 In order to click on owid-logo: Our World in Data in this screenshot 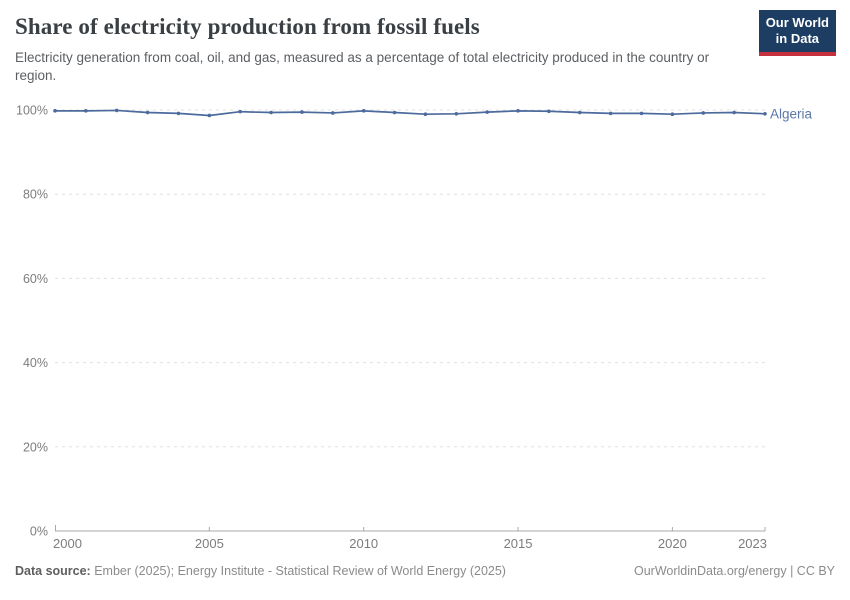, I will do `click(797, 33)`.